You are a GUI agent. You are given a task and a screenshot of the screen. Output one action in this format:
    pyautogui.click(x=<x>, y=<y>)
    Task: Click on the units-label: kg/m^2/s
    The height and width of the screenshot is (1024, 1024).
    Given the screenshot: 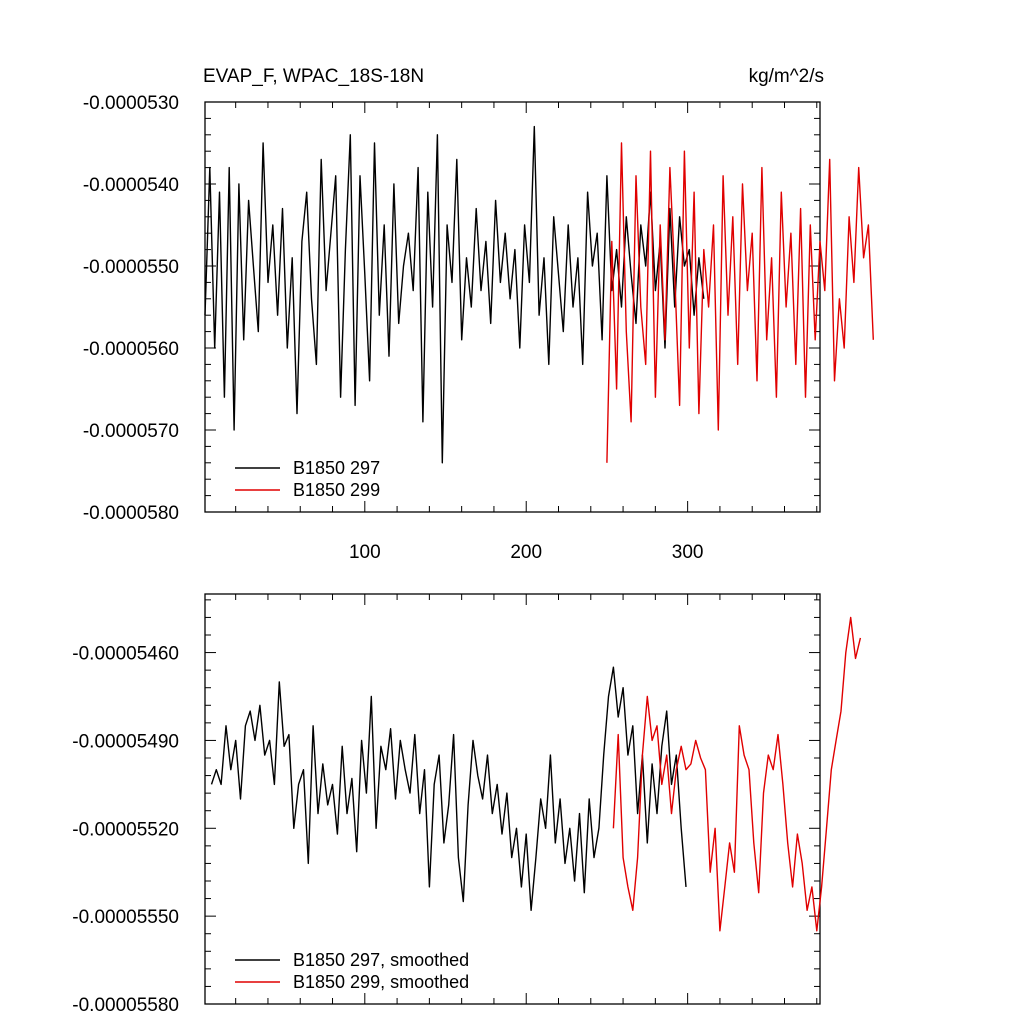 What is the action you would take?
    pyautogui.click(x=786, y=76)
    